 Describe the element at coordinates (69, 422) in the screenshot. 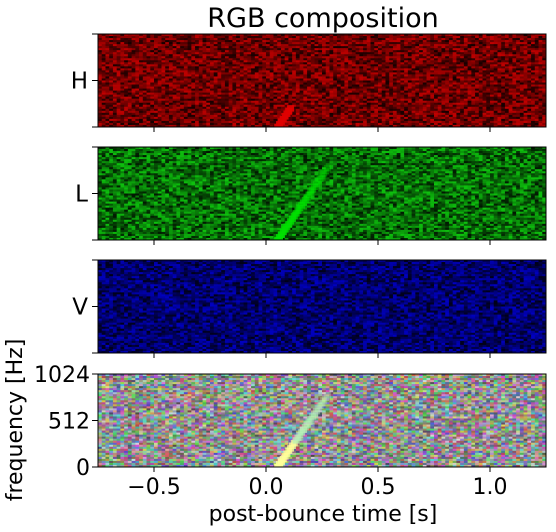

I see `y-tick-label: 512` at that location.